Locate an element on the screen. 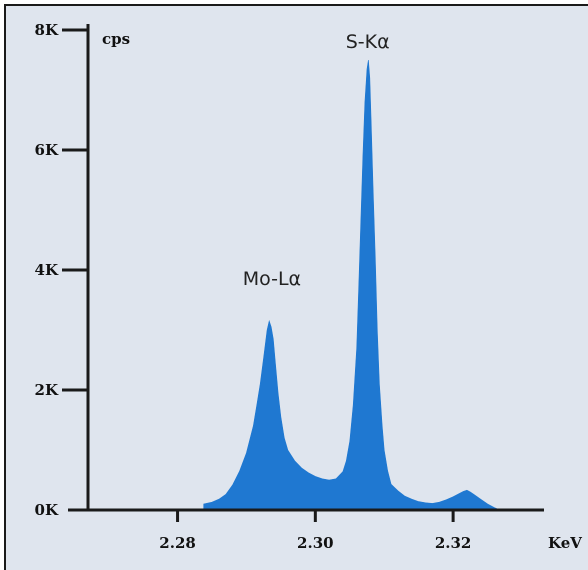 This screenshot has width=588, height=570. peak-label: S-Kα is located at coordinates (368, 42).